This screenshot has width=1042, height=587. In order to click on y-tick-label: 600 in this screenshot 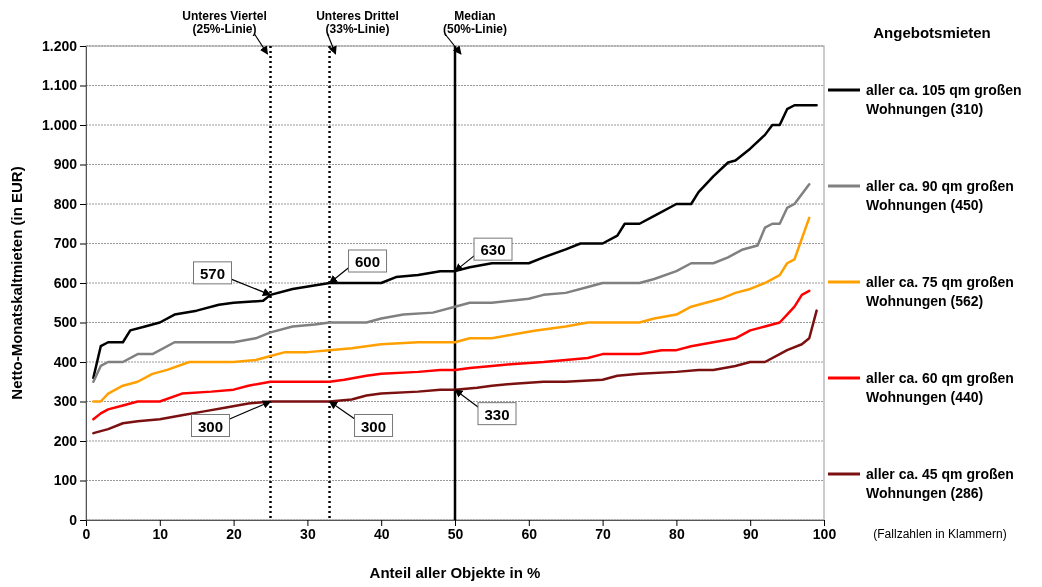, I will do `click(65, 282)`.